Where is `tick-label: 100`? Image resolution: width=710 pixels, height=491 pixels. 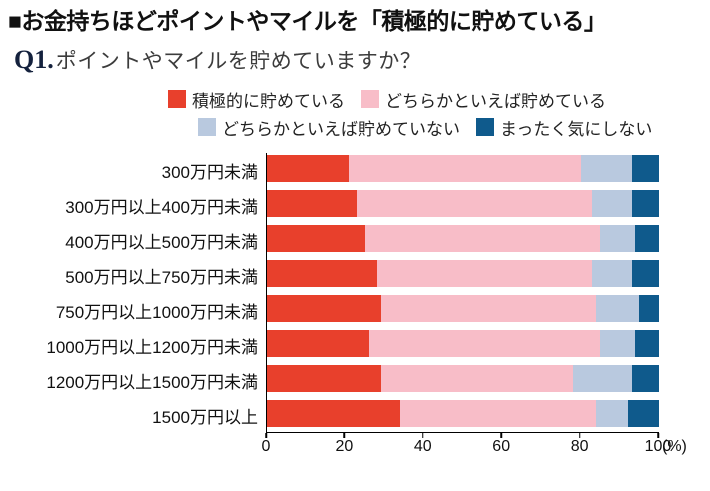 tick-label: 100 is located at coordinates (658, 447).